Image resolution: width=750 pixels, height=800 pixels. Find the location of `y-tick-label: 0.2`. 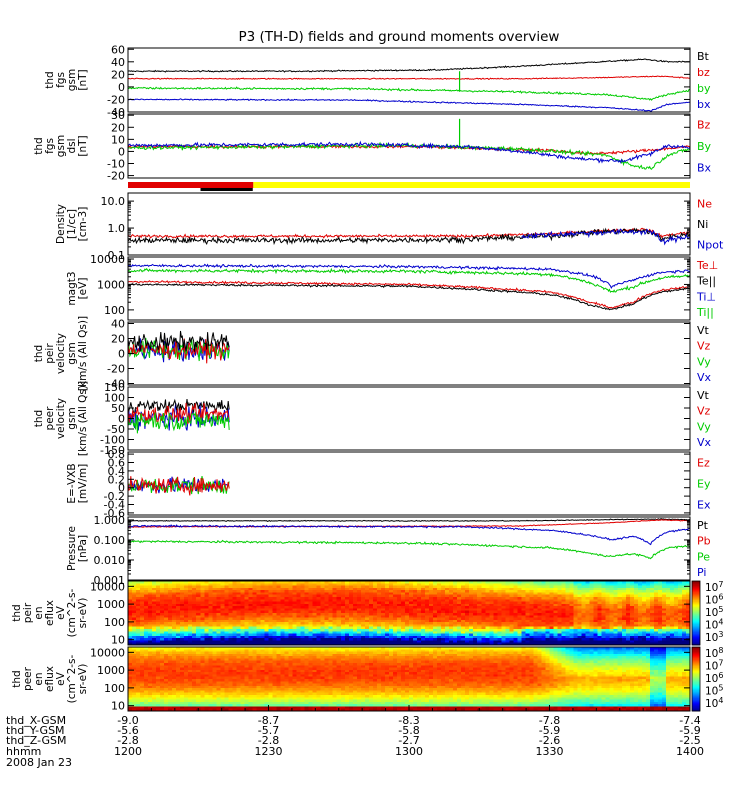

y-tick-label: 0.2 is located at coordinates (117, 479).